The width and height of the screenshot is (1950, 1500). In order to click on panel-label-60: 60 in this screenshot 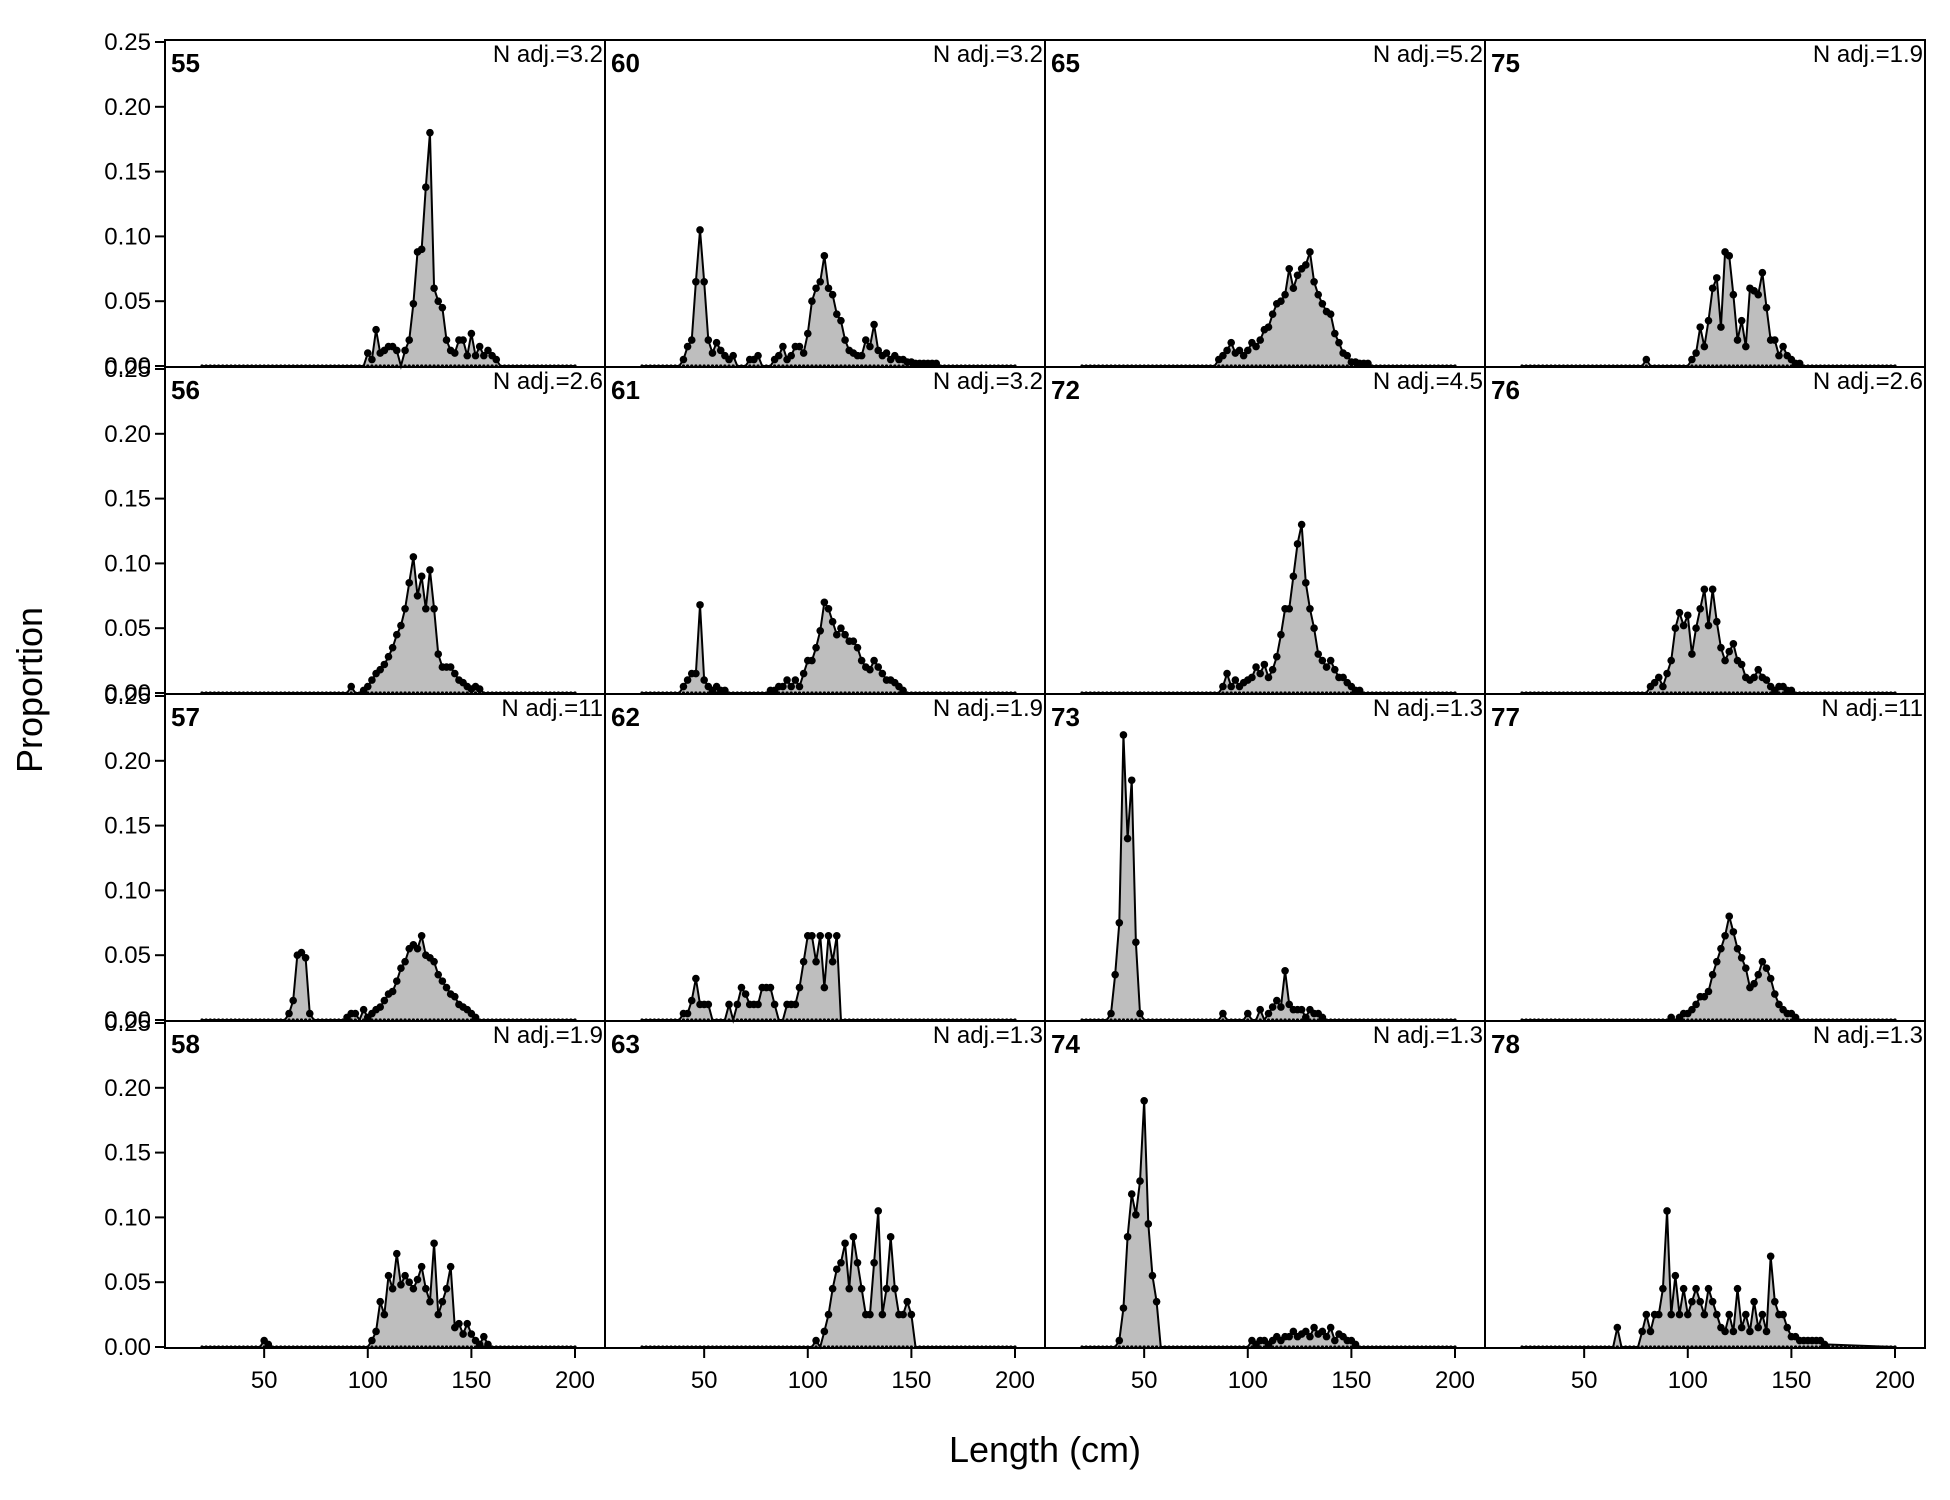, I will do `click(625, 63)`.